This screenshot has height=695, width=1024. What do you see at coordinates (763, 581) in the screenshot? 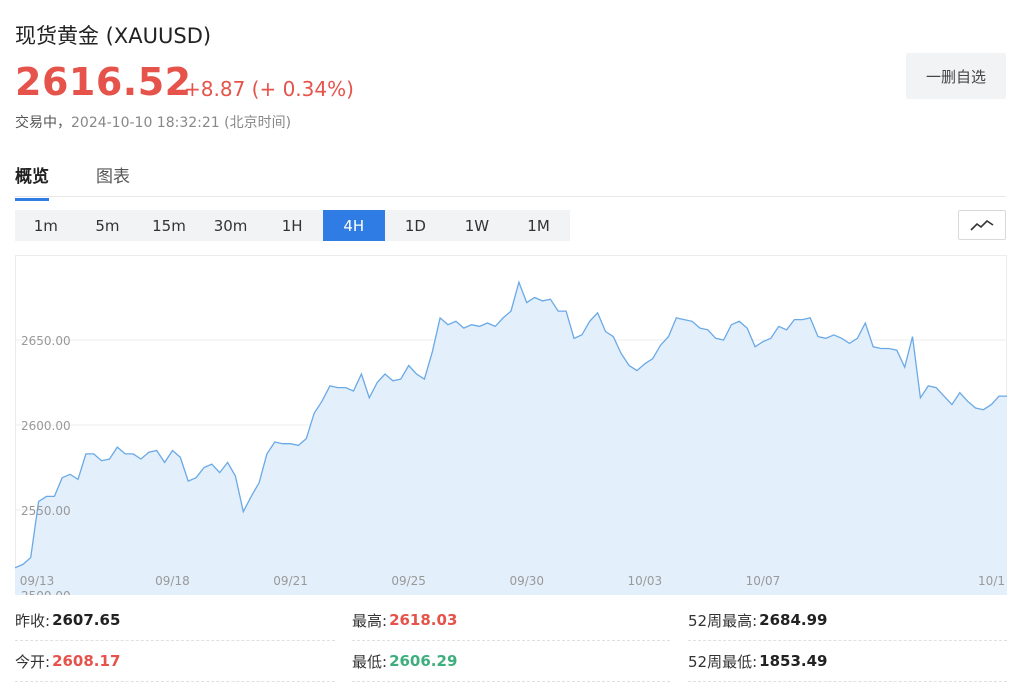
I see `x-tick-label: 10/07` at bounding box center [763, 581].